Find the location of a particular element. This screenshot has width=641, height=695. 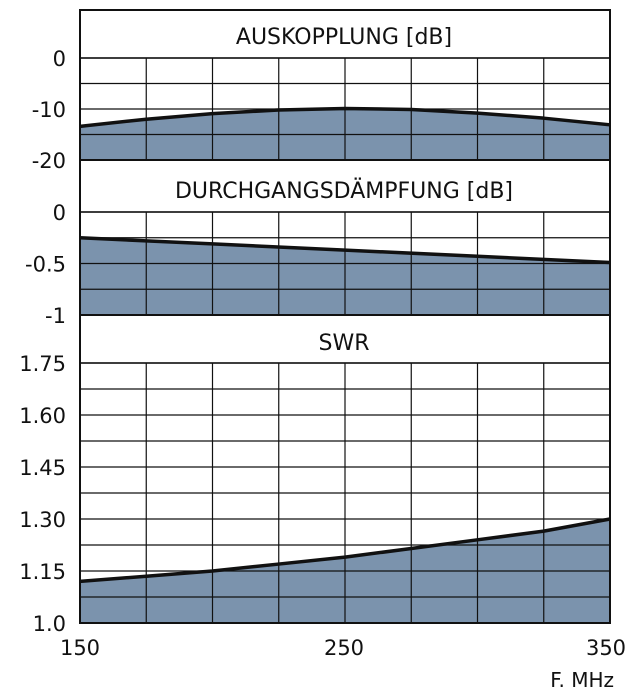

y-tick-label: -20 is located at coordinates (49, 161).